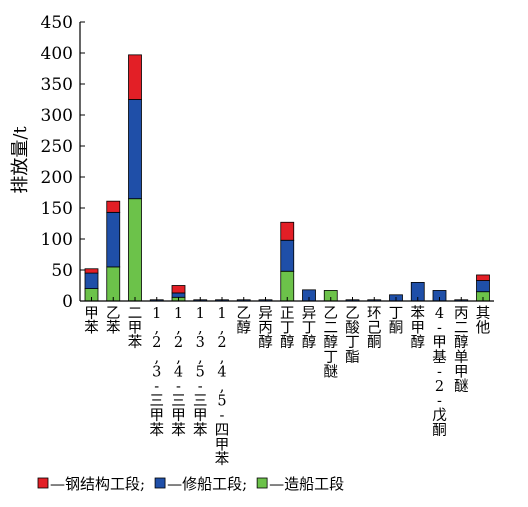  What do you see at coordinates (352, 336) in the screenshot?
I see `x-tick-label-13: 乙酸丁酯` at bounding box center [352, 336].